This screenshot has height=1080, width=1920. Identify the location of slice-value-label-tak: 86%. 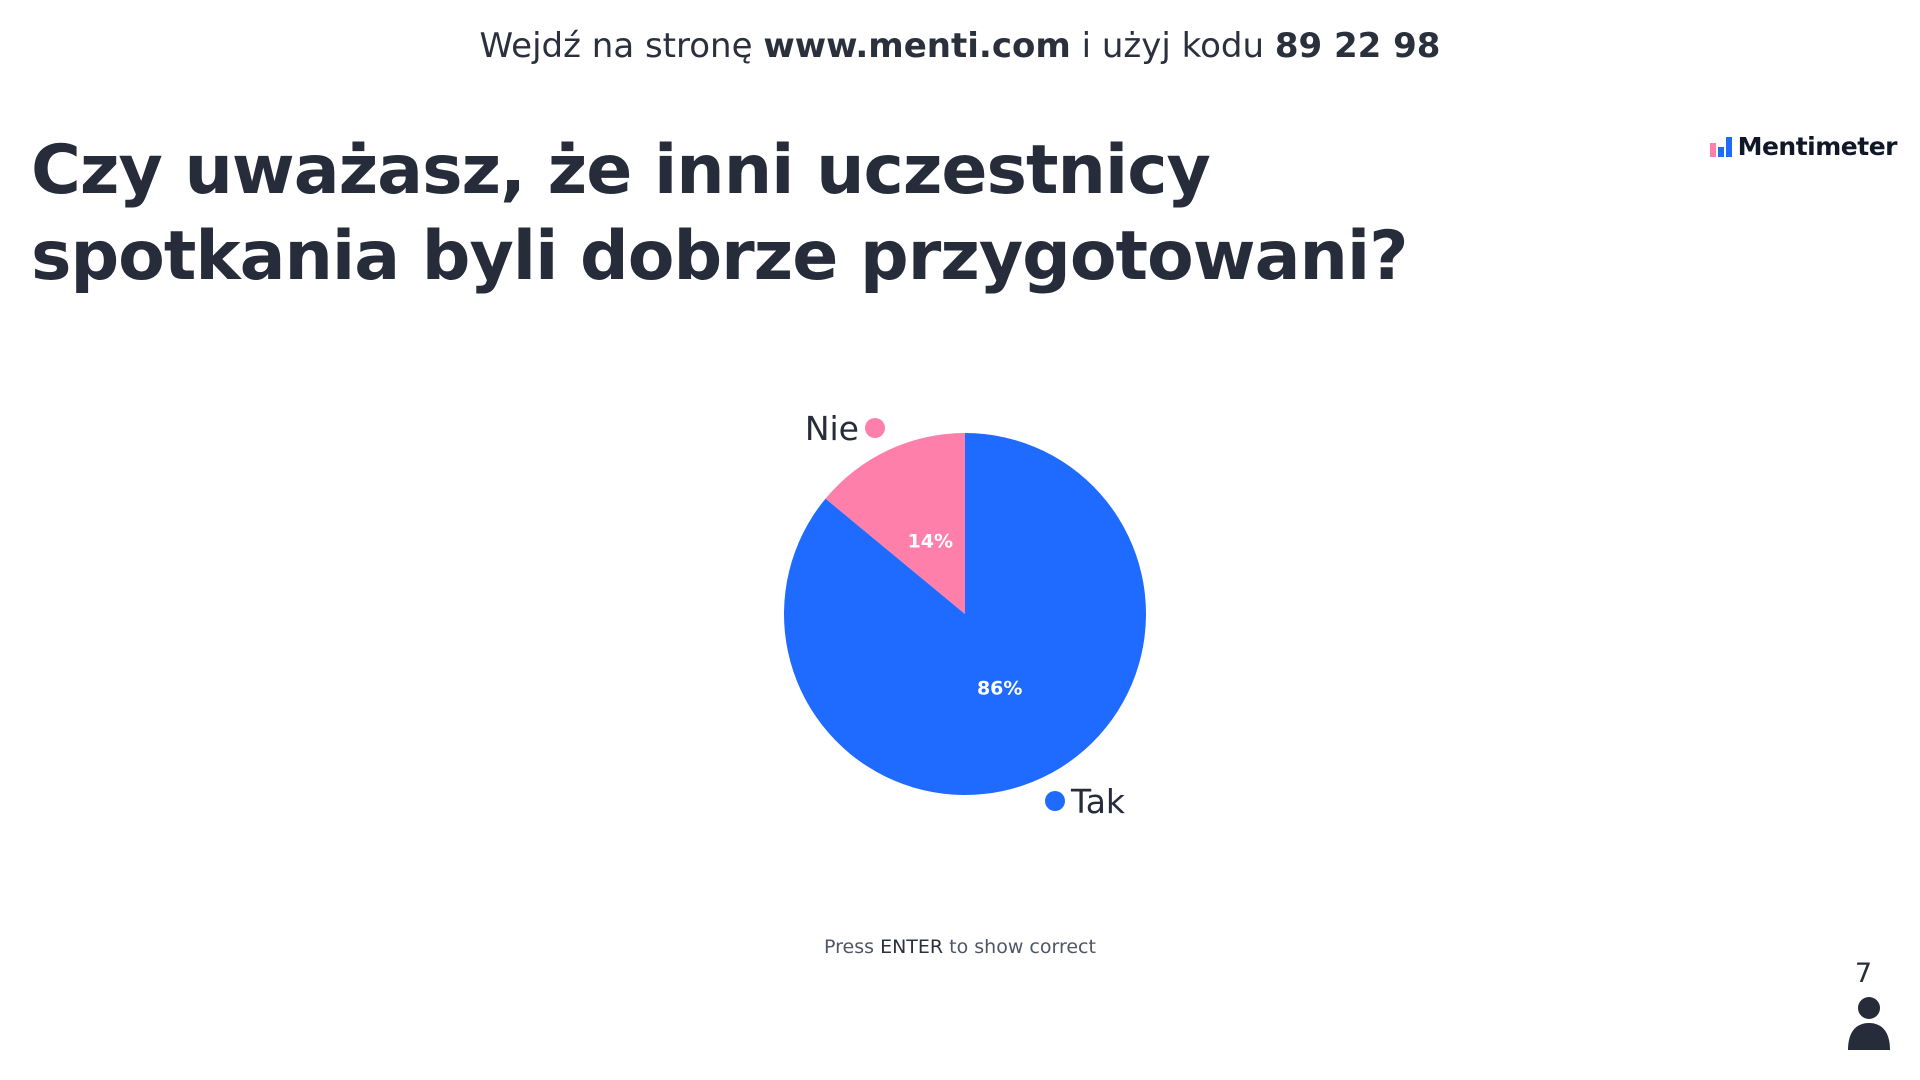
(999, 689).